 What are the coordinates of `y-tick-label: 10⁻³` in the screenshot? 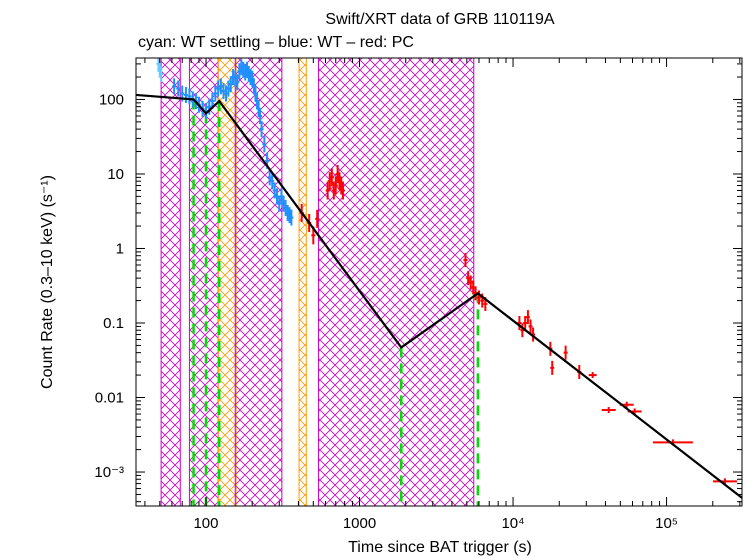 It's located at (109, 472).